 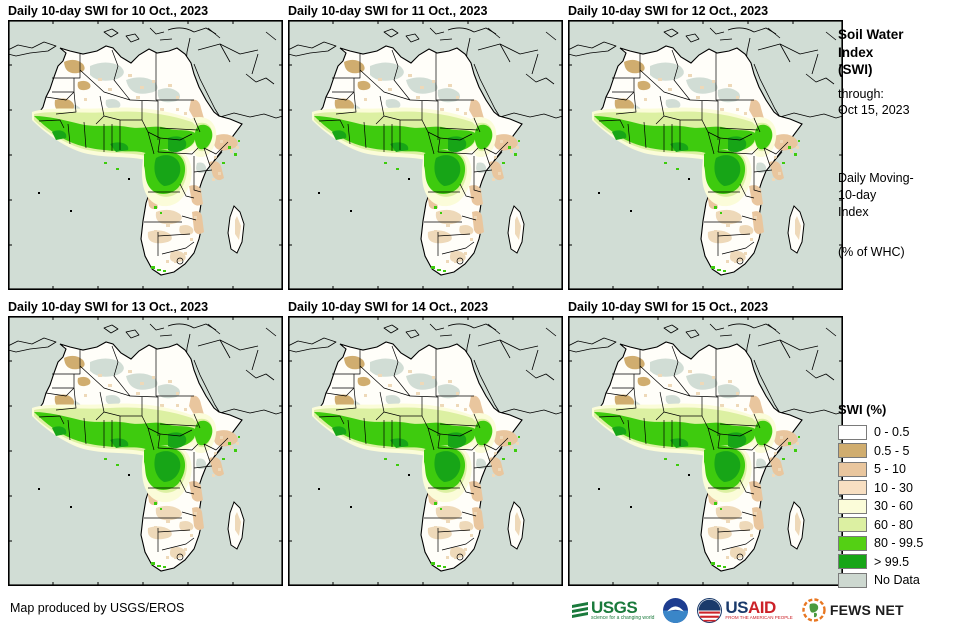 I want to click on legend-item: 0 - 0.5, so click(x=902, y=432).